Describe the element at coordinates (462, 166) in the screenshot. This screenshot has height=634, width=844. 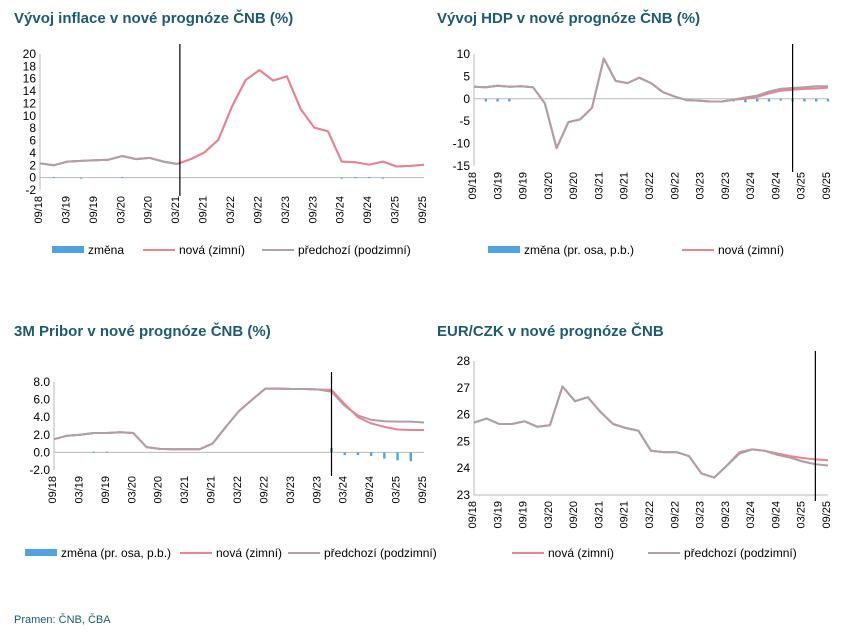
I see `y-tick-label: -15` at that location.